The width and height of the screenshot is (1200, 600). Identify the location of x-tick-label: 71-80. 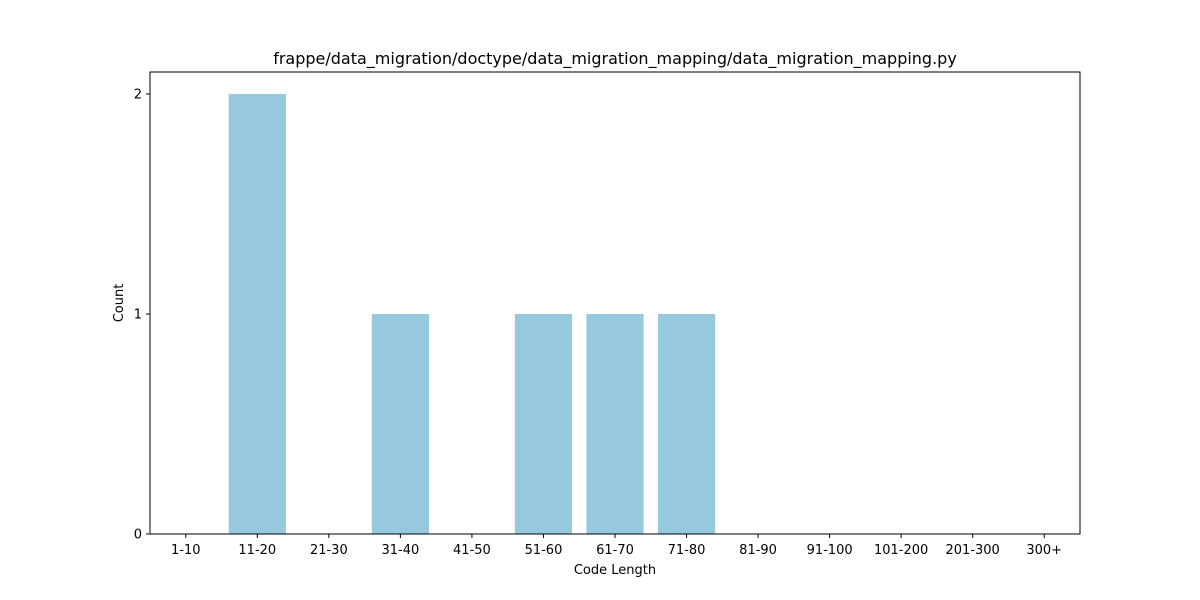
(687, 550).